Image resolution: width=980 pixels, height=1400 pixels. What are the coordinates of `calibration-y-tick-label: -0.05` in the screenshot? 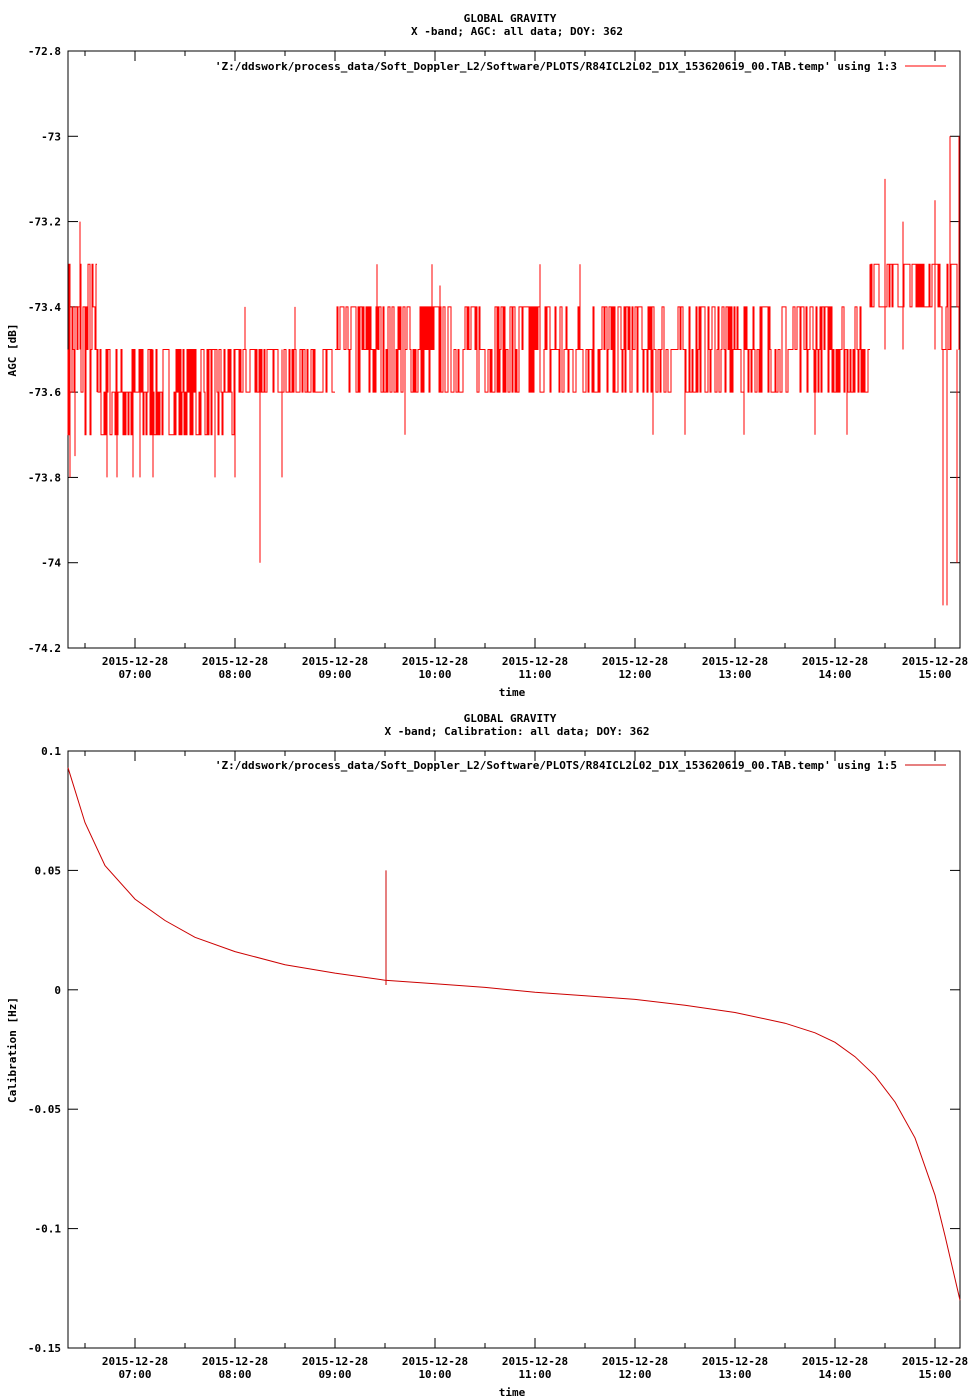 It's located at (44, 1109).